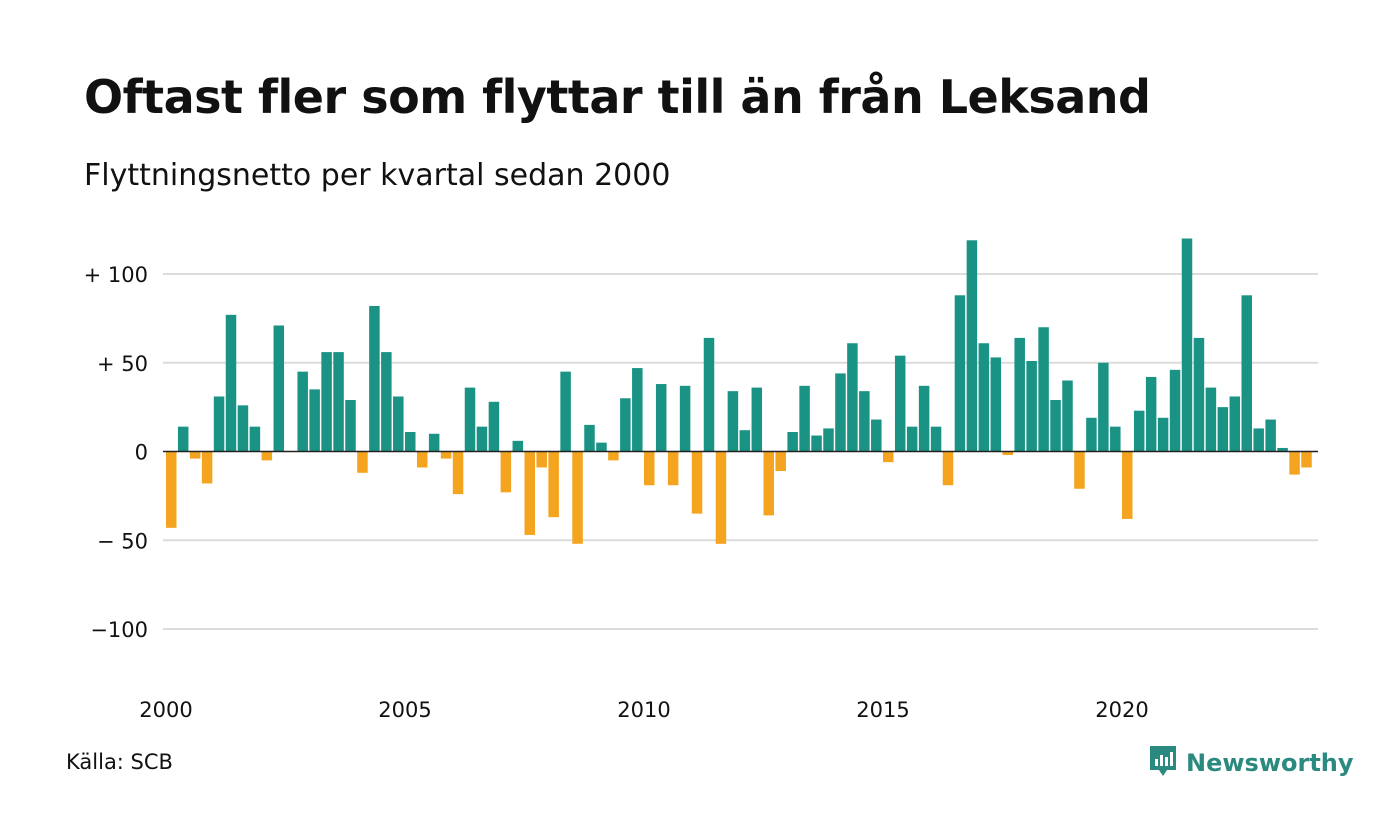 Image resolution: width=1400 pixels, height=840 pixels. I want to click on x-axis-labels: 2000 2005 2010 2015 2020, so click(643, 710).